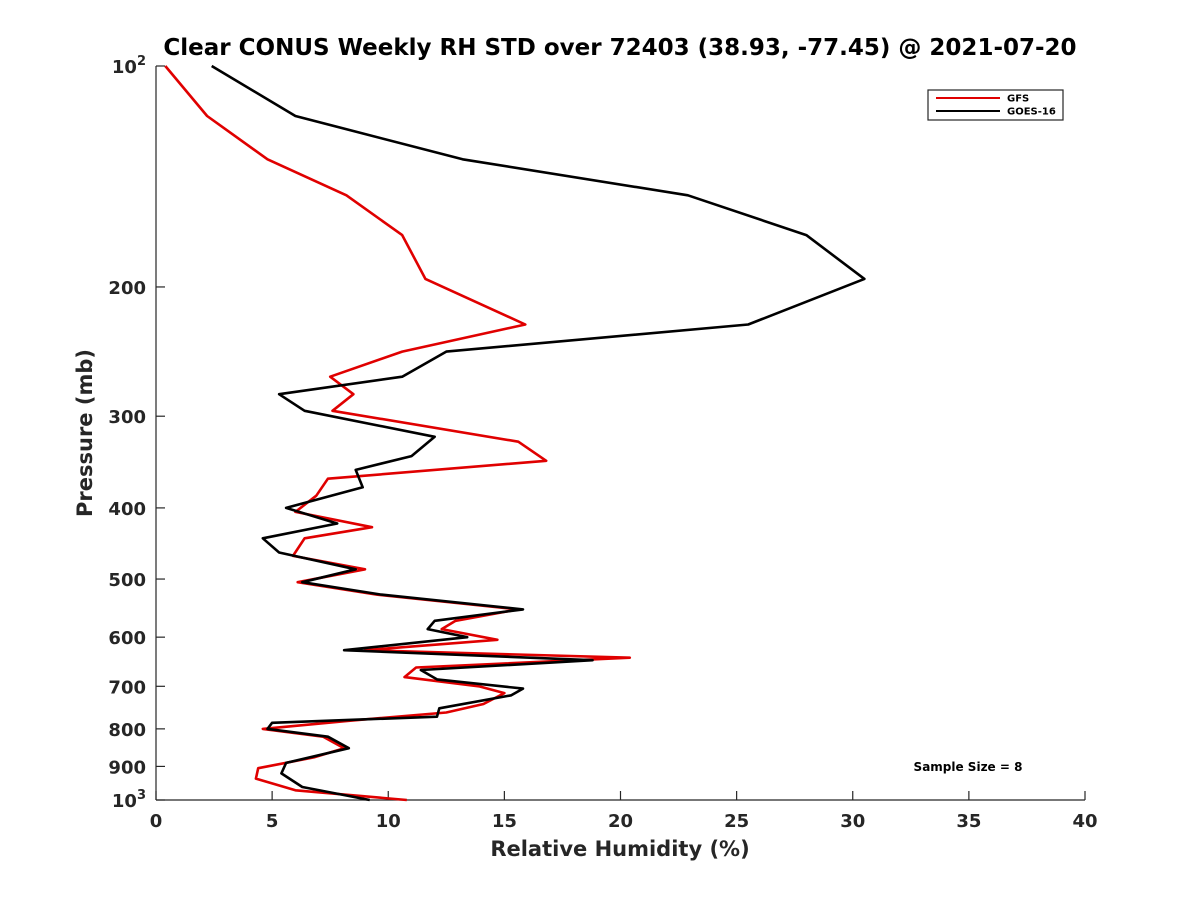 Image resolution: width=1200 pixels, height=900 pixels. I want to click on y-tick-label: 10², so click(129, 66).